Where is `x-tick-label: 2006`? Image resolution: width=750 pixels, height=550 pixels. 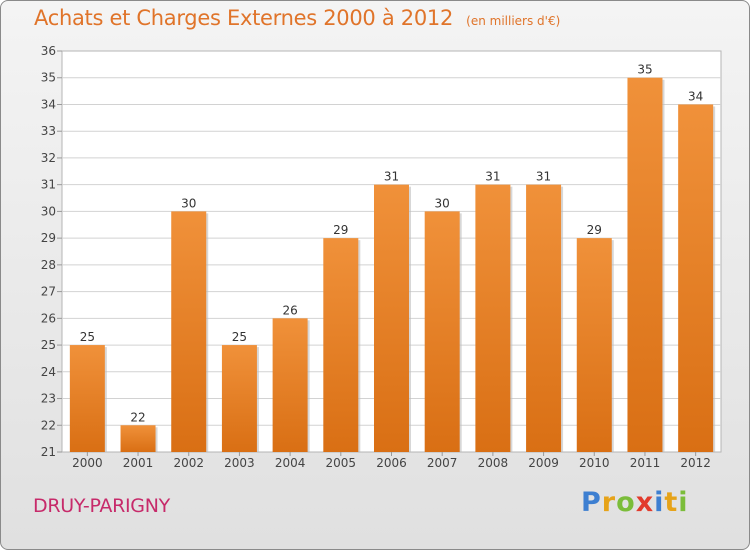 x-tick-label: 2006 is located at coordinates (391, 463).